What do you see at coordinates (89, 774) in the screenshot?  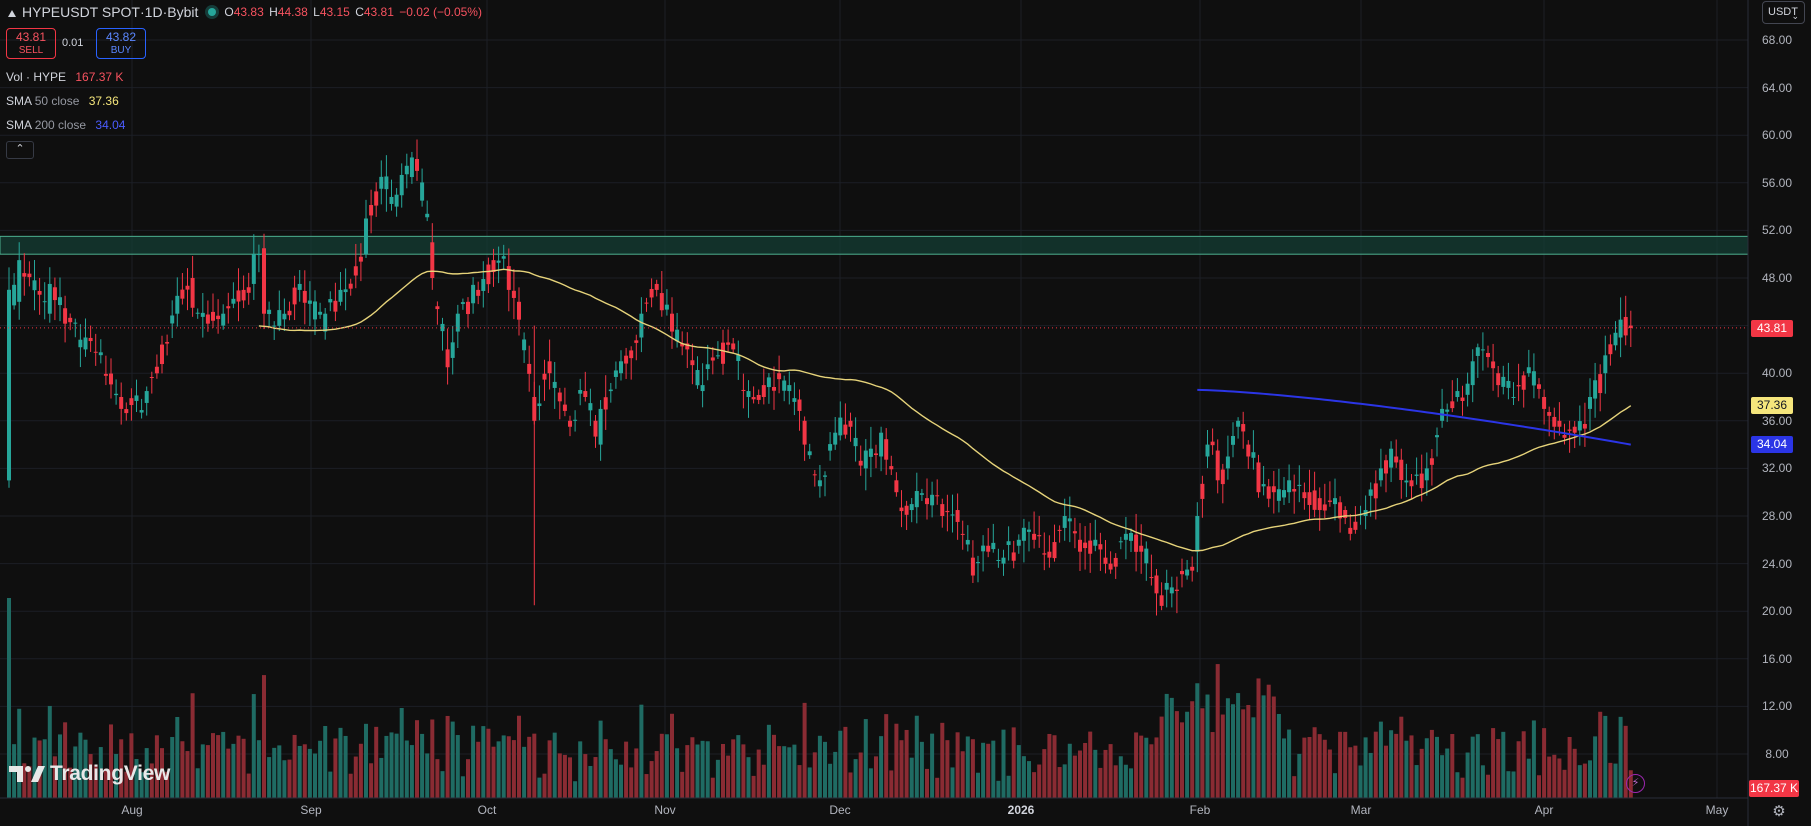 I see `tradingview-logo: TradingView` at bounding box center [89, 774].